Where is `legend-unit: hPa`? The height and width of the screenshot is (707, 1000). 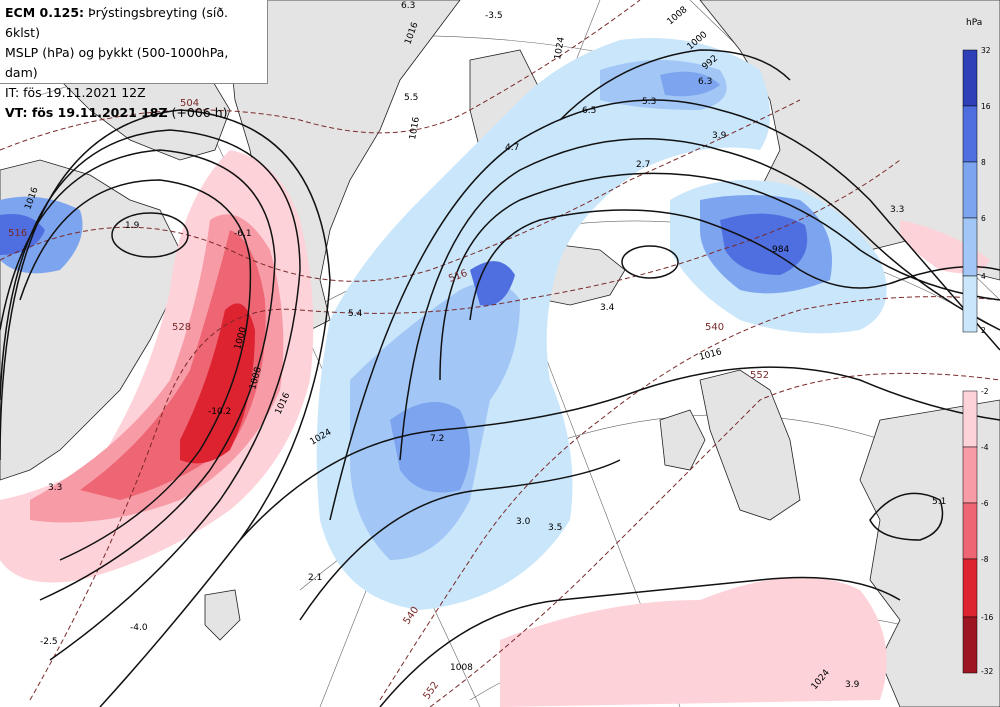 legend-unit: hPa is located at coordinates (974, 23).